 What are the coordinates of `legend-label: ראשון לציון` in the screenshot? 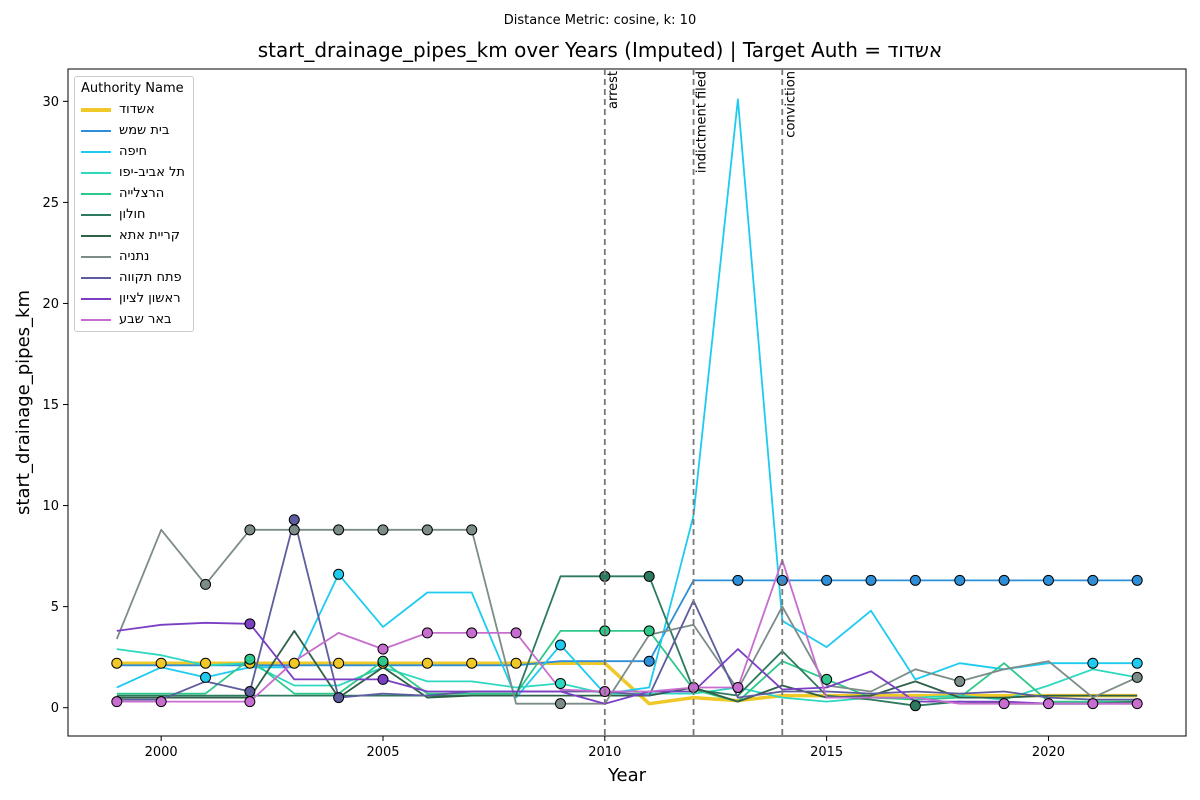 It's located at (150, 298).